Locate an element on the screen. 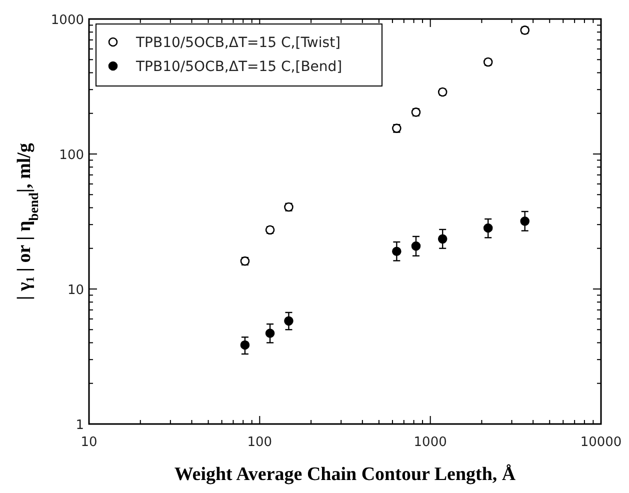 This screenshot has width=629, height=493. y-tick-label: 1000 is located at coordinates (67, 20).